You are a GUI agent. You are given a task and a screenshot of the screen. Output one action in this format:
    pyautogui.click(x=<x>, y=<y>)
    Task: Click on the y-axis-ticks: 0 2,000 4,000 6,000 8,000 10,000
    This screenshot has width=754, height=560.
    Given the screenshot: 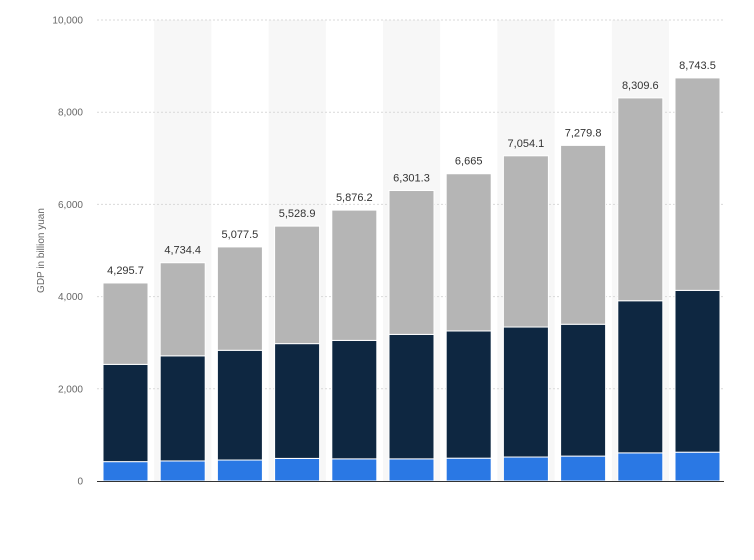 What is the action you would take?
    pyautogui.click(x=67, y=252)
    